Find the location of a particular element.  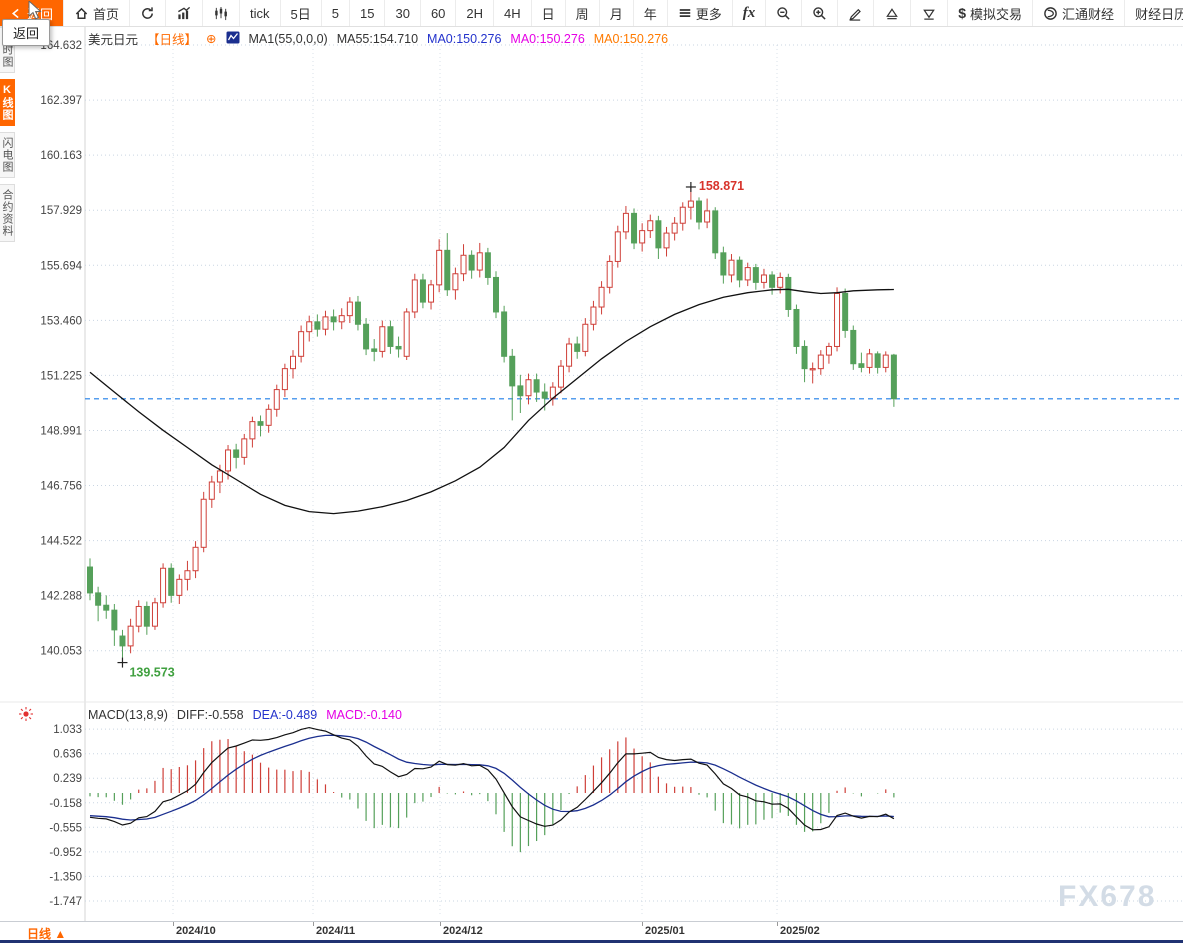

mouse-cursor-icon is located at coordinates (35, 10).